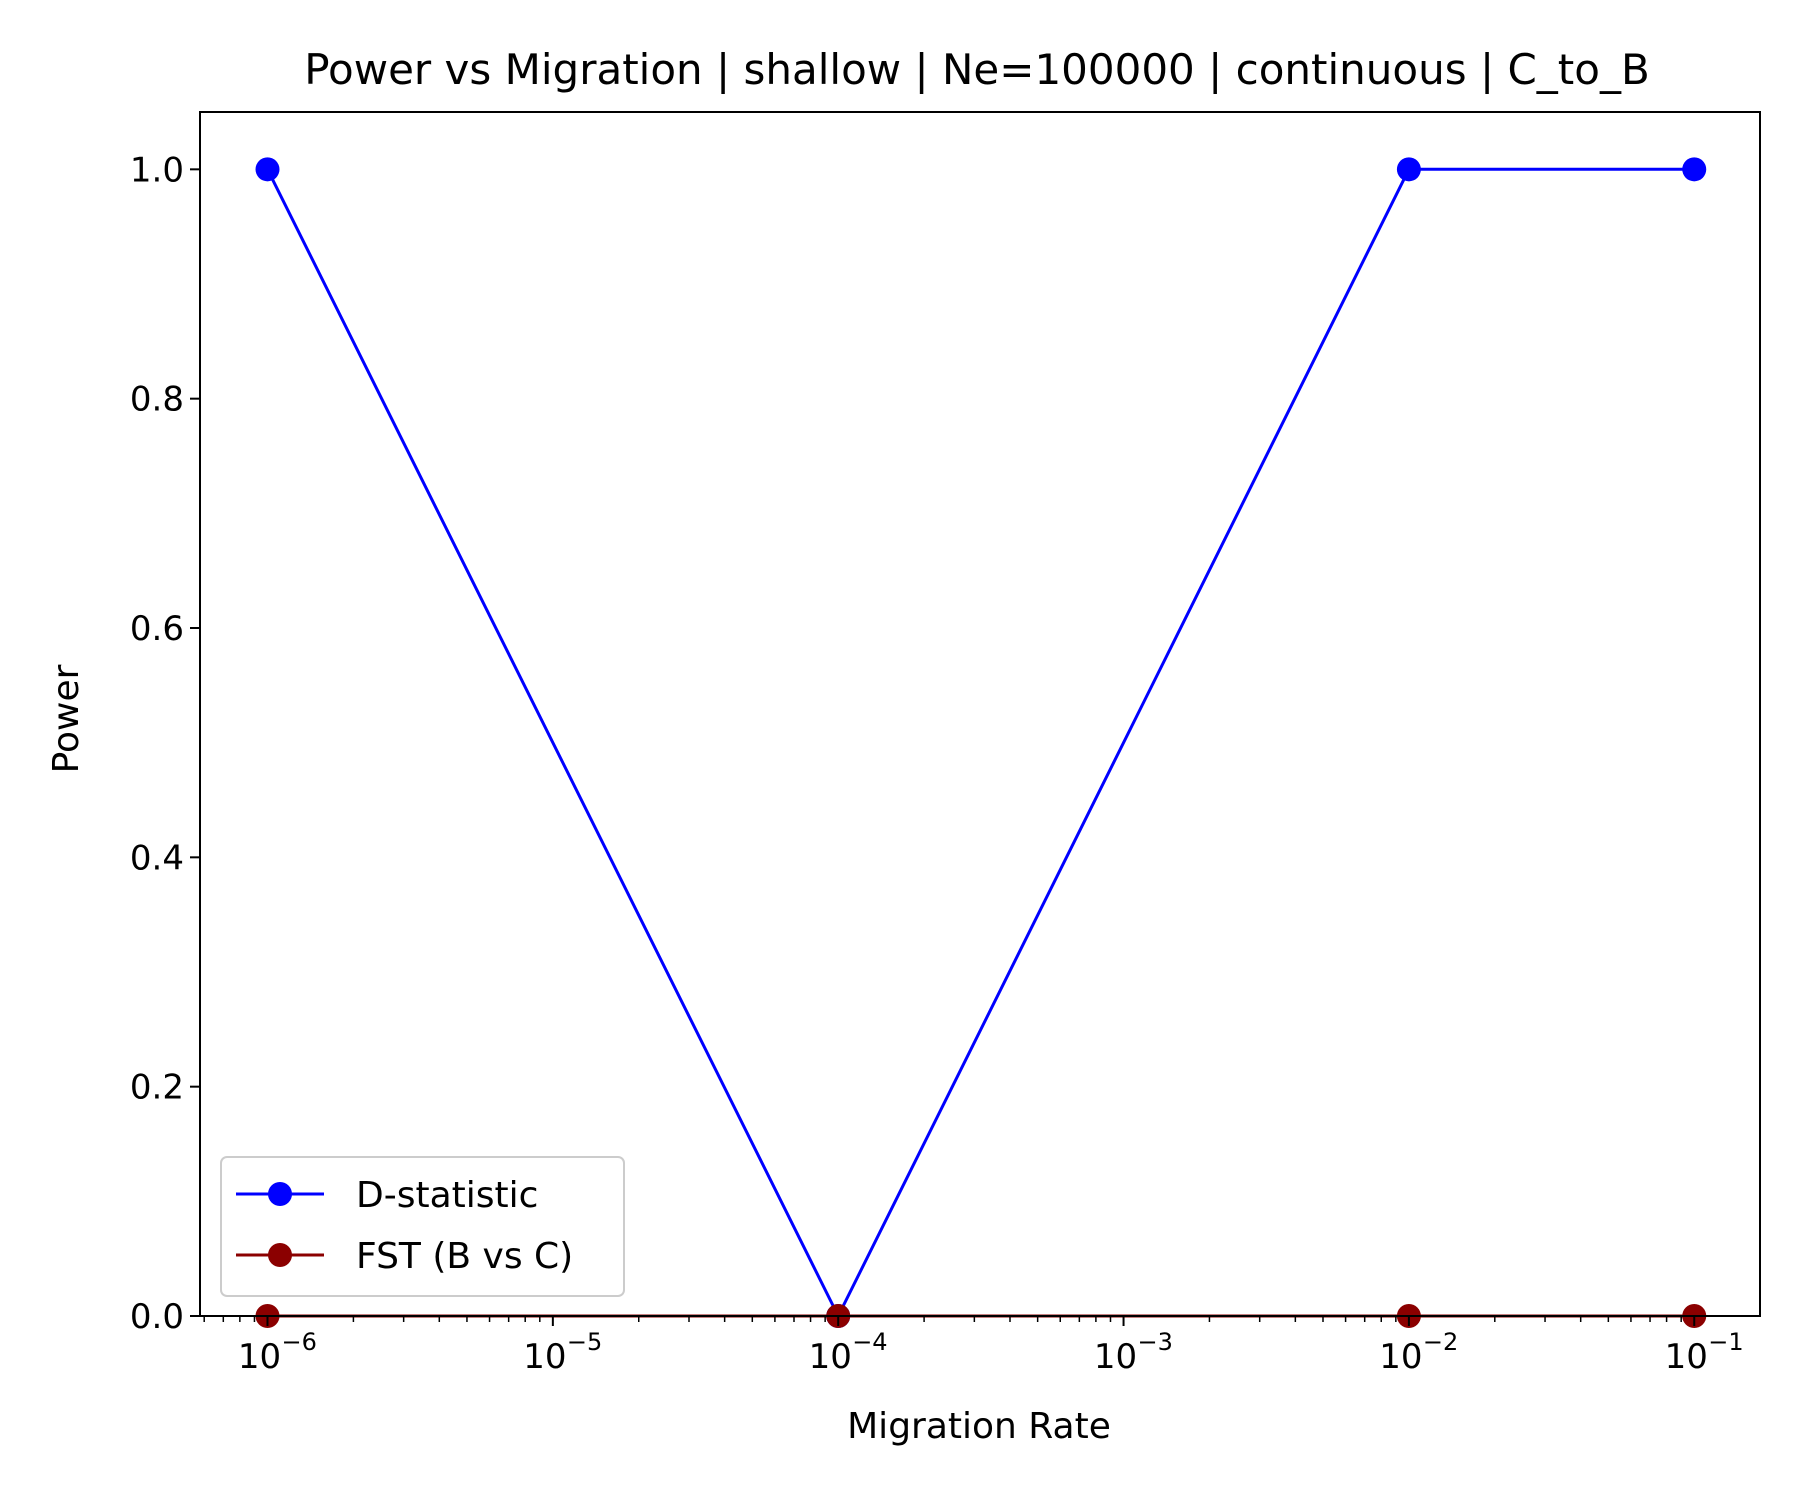 Image resolution: width=1800 pixels, height=1500 pixels. I want to click on x-tick-label: 10 −3, so click(1133, 1352).